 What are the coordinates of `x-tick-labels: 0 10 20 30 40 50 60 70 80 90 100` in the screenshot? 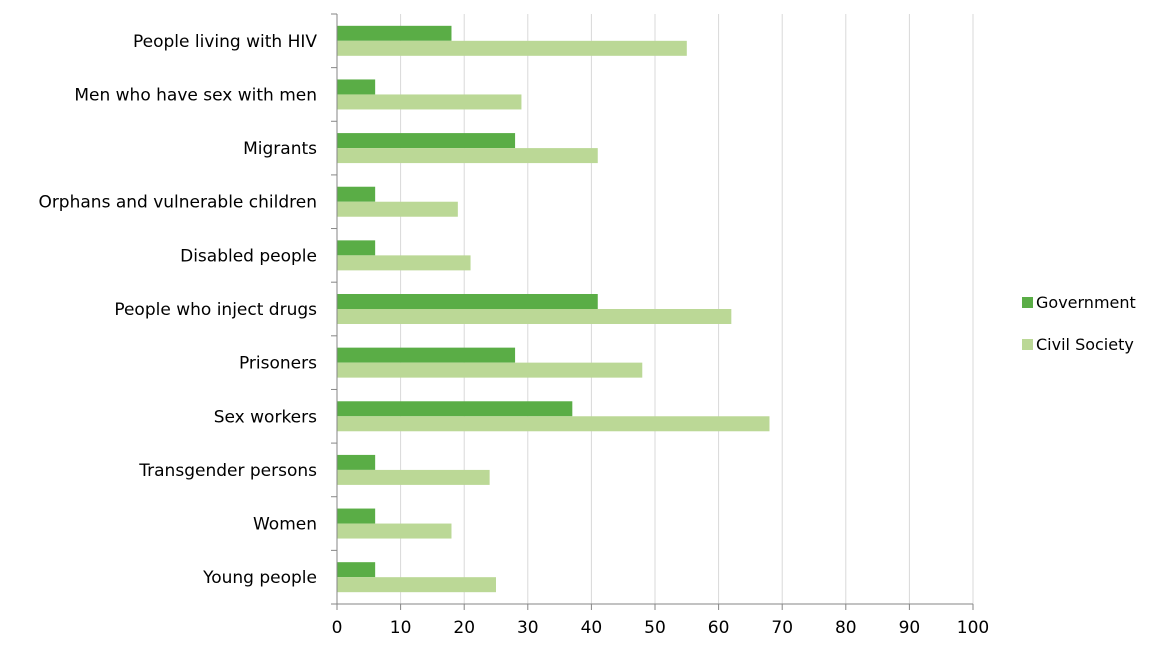 It's located at (661, 628).